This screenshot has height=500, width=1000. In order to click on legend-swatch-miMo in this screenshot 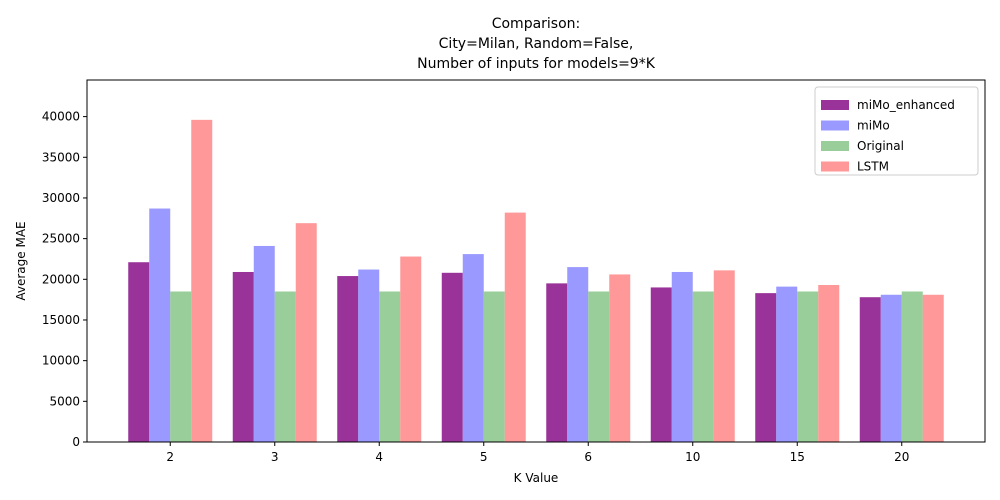, I will do `click(835, 125)`.